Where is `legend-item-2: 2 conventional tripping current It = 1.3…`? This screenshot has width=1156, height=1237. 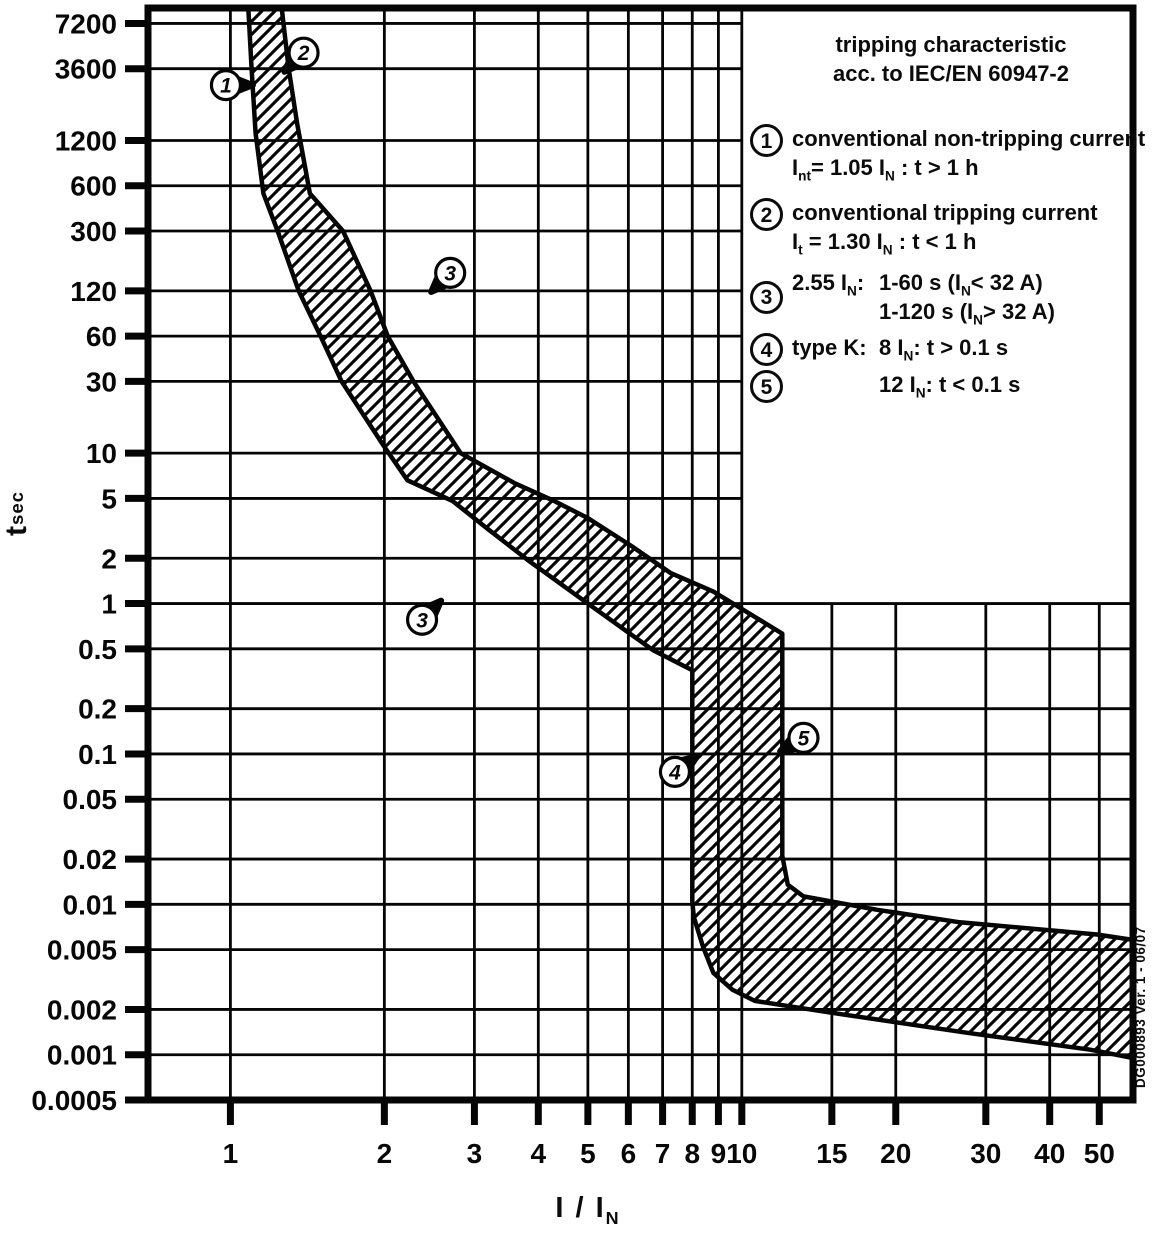 legend-item-2: 2 conventional tripping current It = 1.3… is located at coordinates (951, 228).